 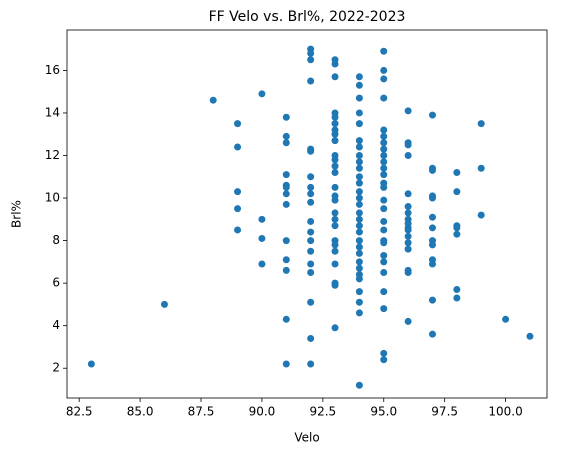 I want to click on x-tick-label: 90.0, so click(x=262, y=412).